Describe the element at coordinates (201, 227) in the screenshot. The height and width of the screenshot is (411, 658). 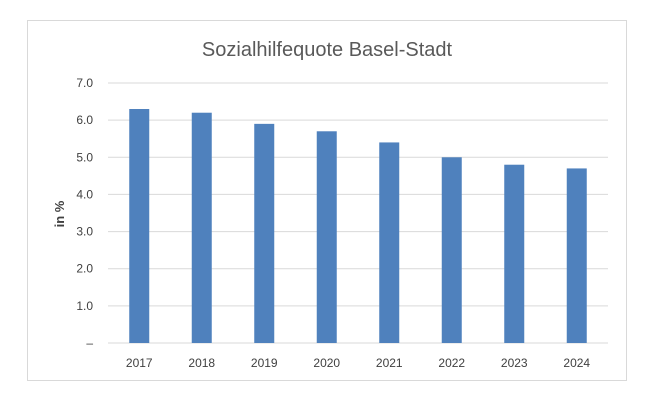
I see `bar-2018` at that location.